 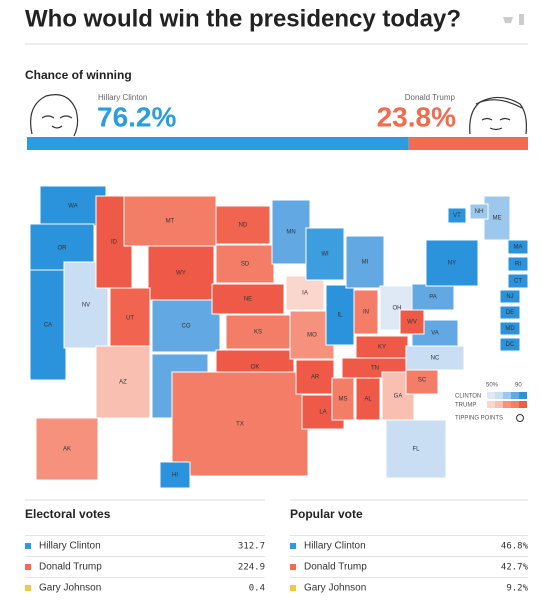 I want to click on state-label: SC, so click(x=422, y=381).